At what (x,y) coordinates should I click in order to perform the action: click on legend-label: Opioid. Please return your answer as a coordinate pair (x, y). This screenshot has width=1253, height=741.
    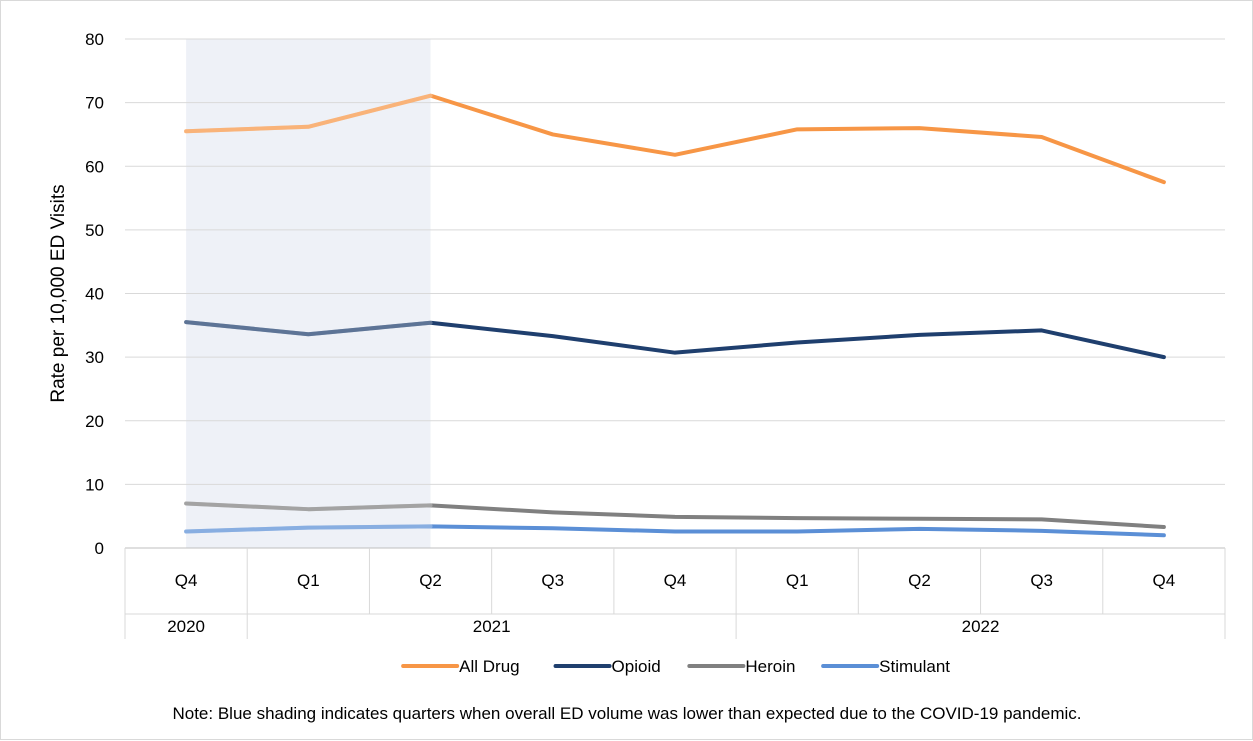
    Looking at the image, I should click on (636, 666).